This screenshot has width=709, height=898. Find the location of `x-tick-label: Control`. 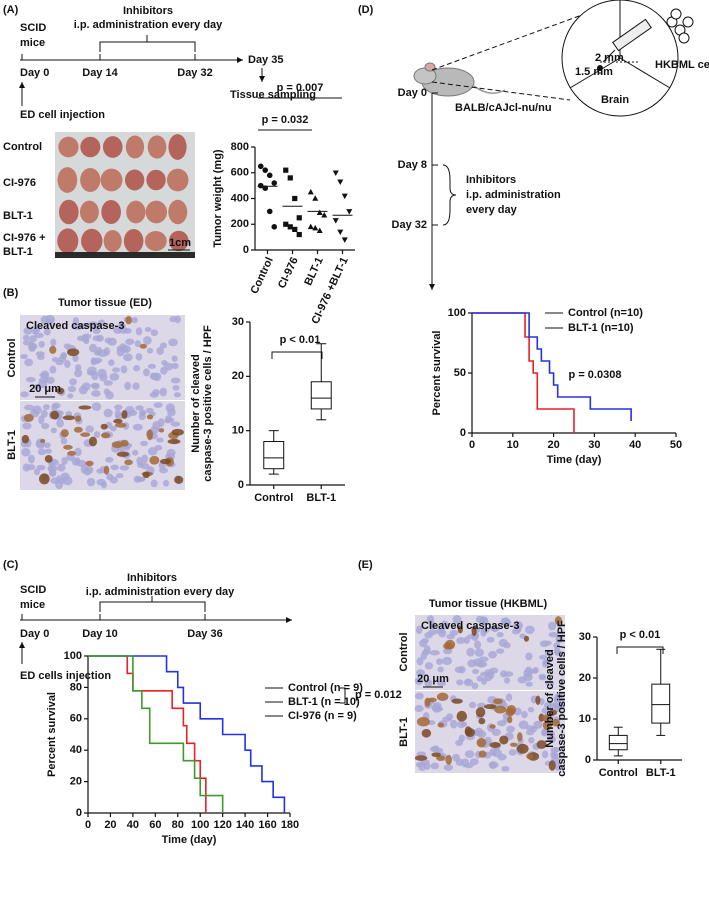

x-tick-label: Control is located at coordinates (261, 275).